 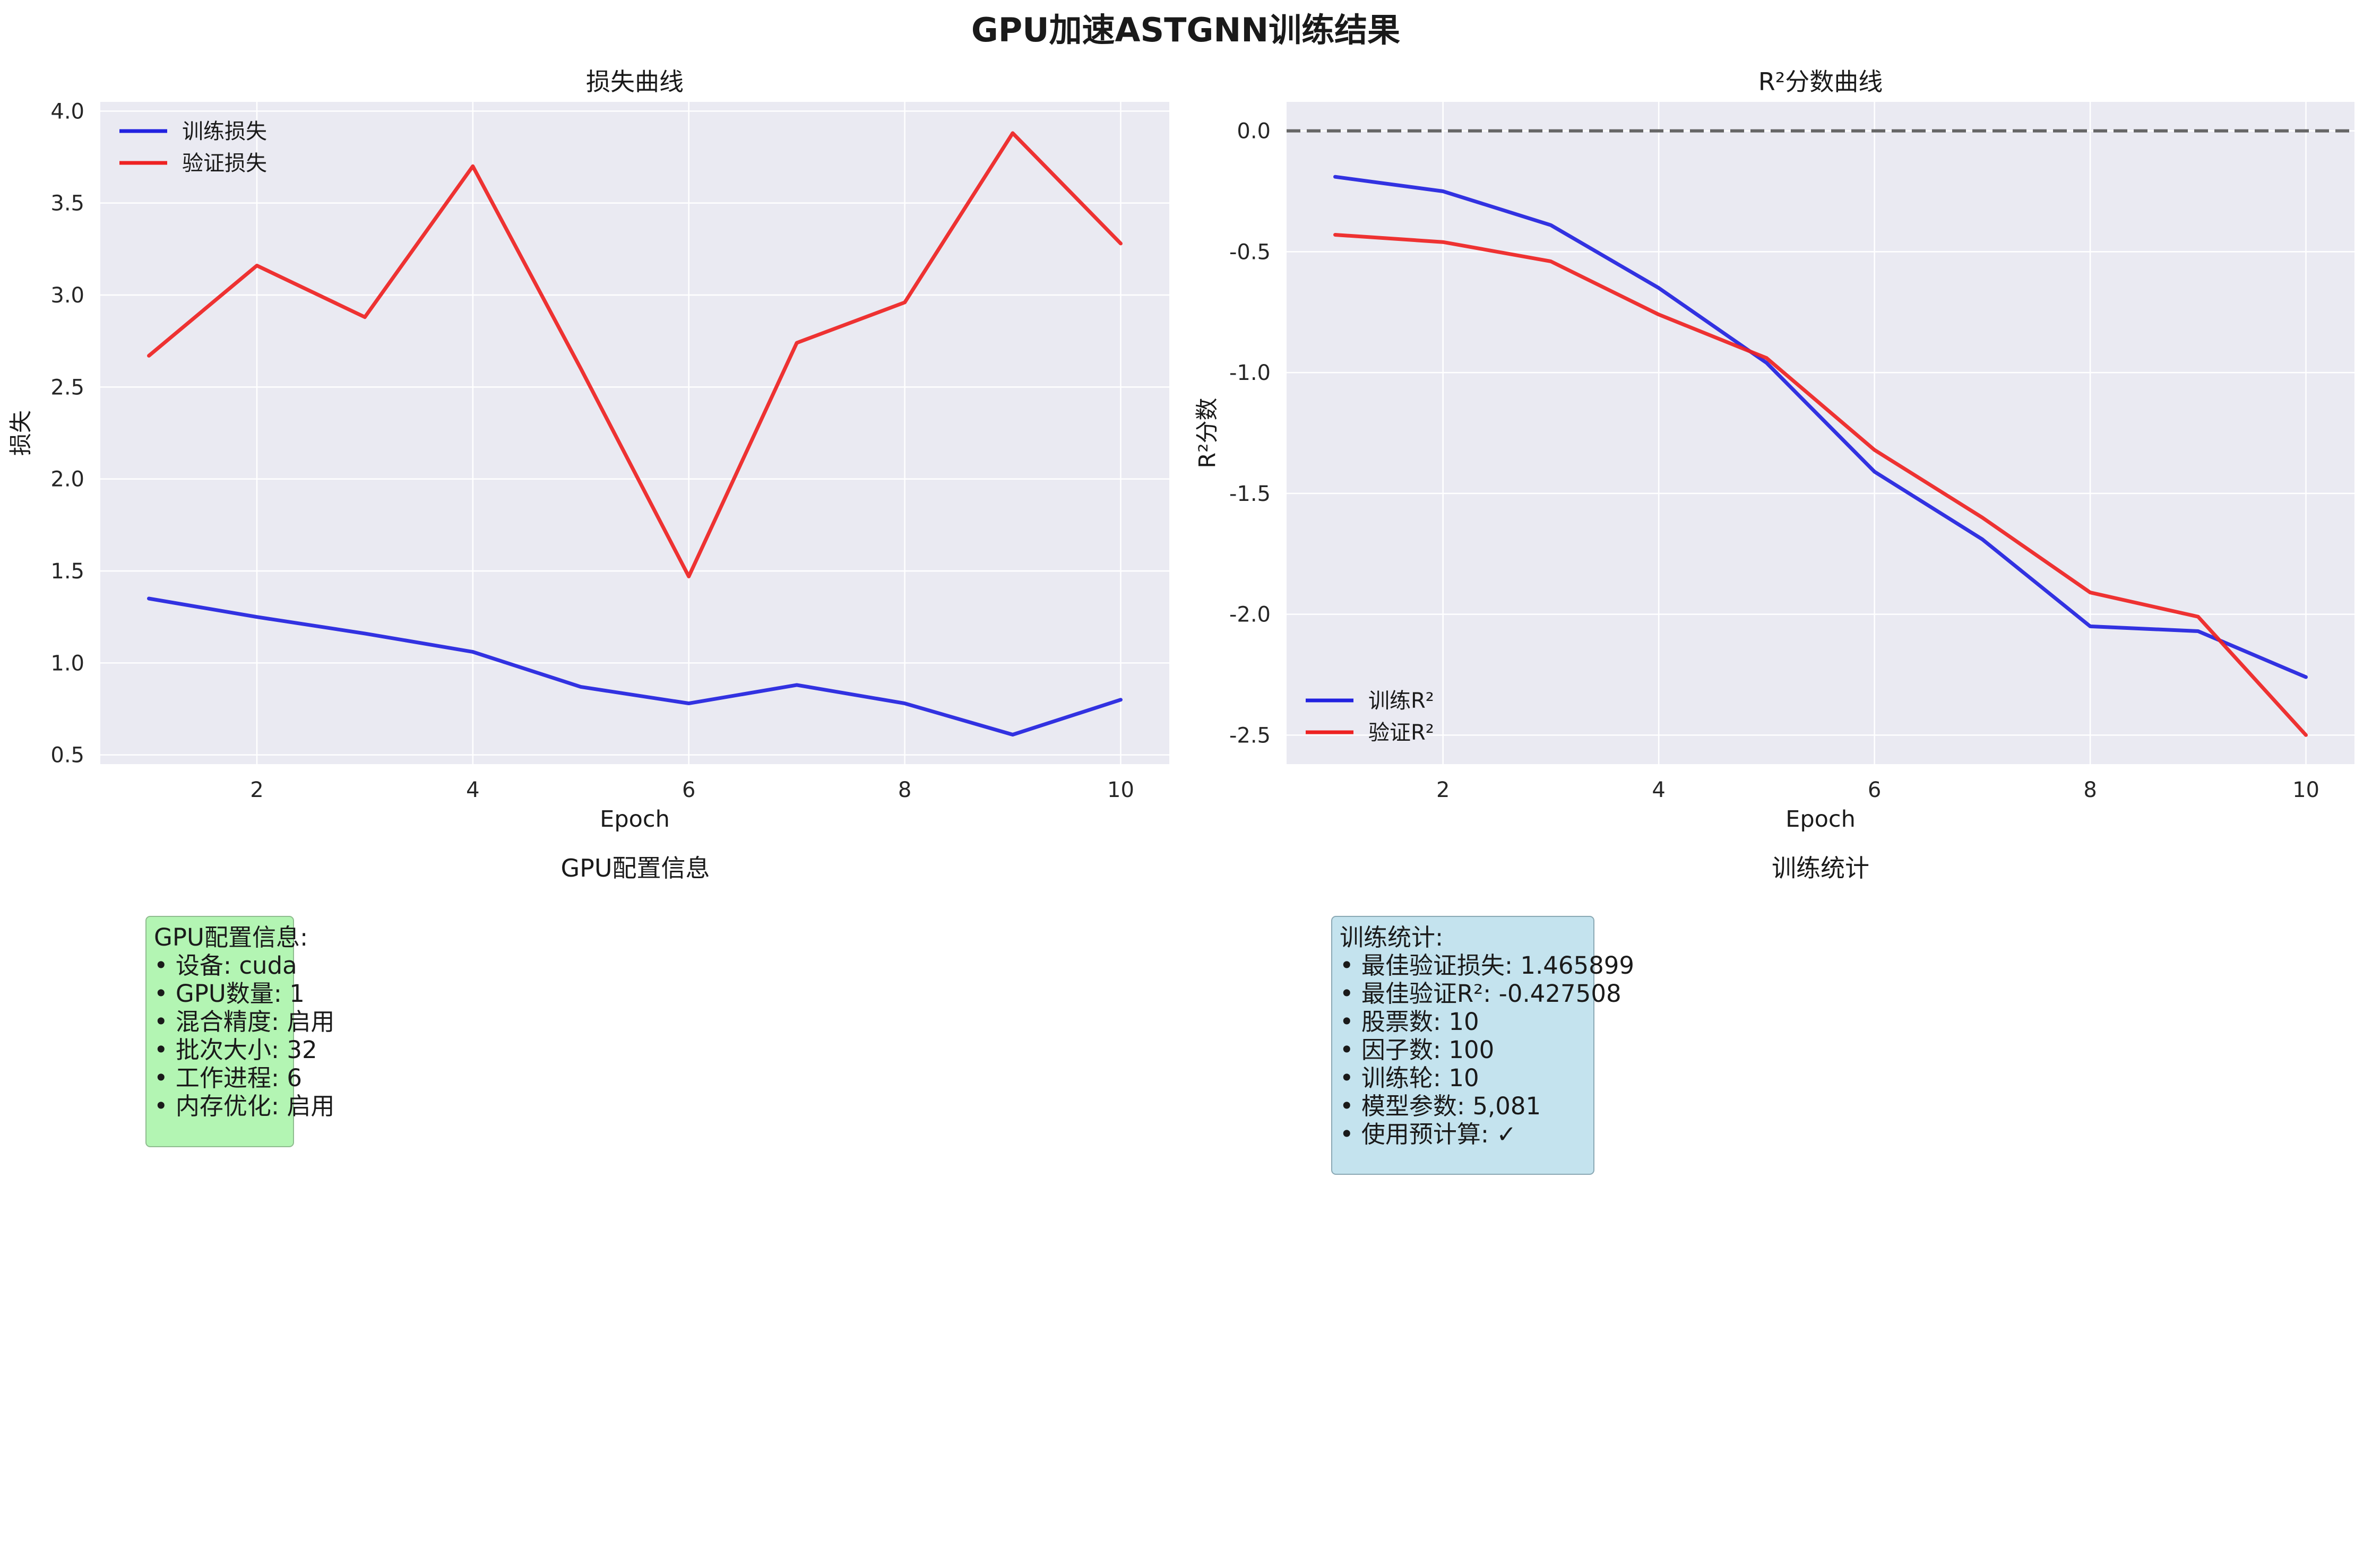 I want to click on training-stats-line: • 训练轮: 10, so click(x=1409, y=1078).